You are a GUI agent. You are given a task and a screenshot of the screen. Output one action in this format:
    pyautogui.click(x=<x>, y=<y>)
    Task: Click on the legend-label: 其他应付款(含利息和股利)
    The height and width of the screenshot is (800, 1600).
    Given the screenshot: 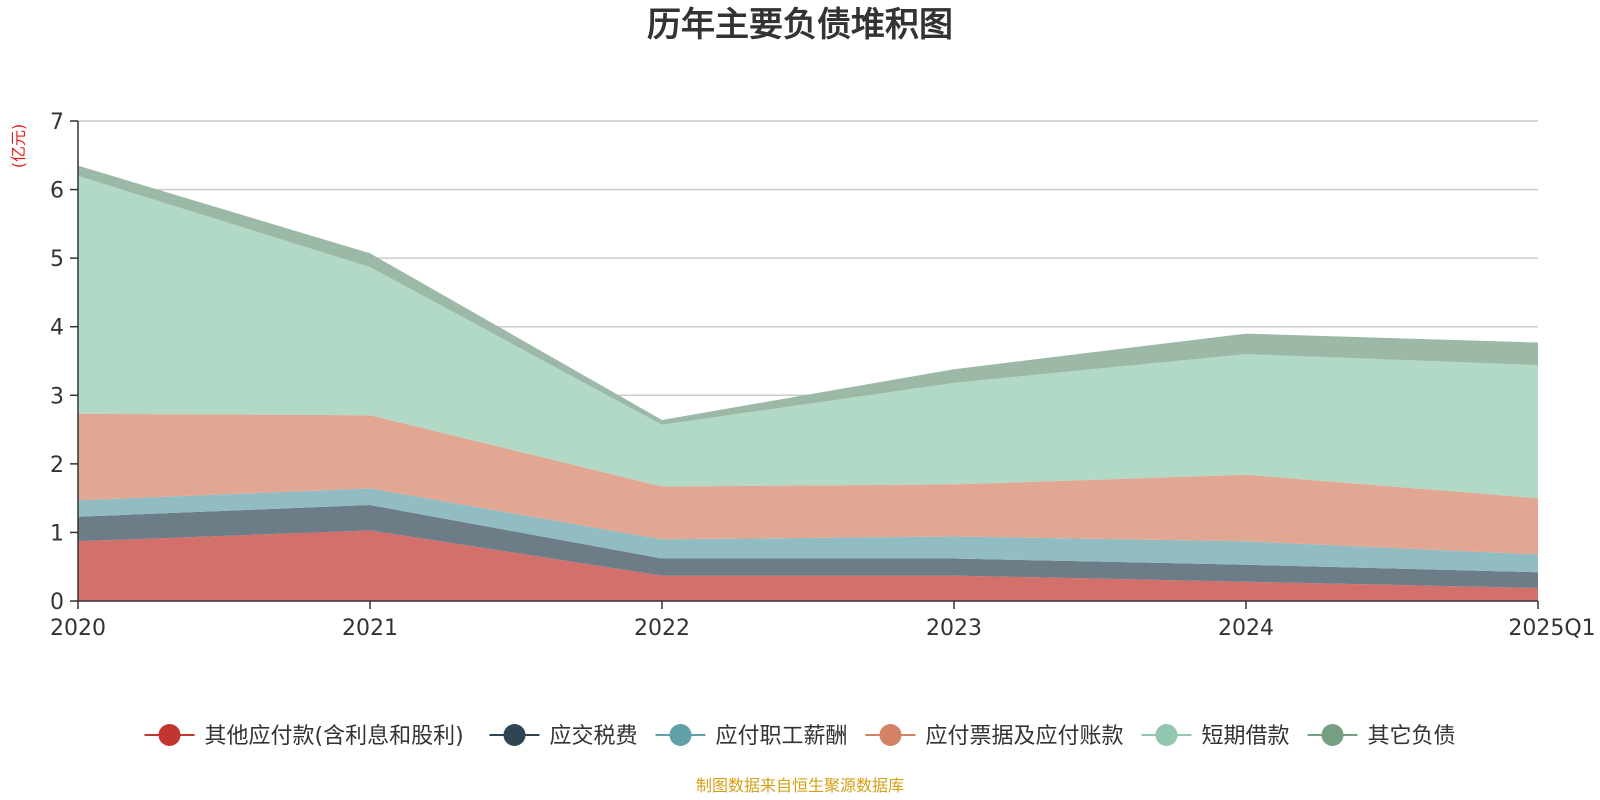 What is the action you would take?
    pyautogui.click(x=334, y=736)
    